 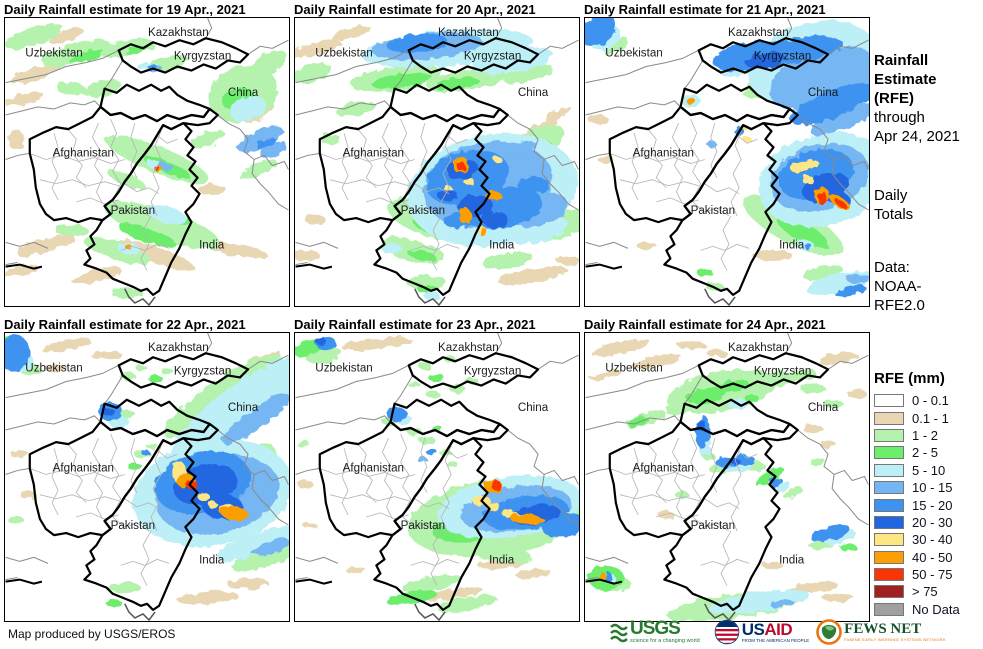 What do you see at coordinates (930, 418) in the screenshot?
I see `legend-label: 0.1 - 1` at bounding box center [930, 418].